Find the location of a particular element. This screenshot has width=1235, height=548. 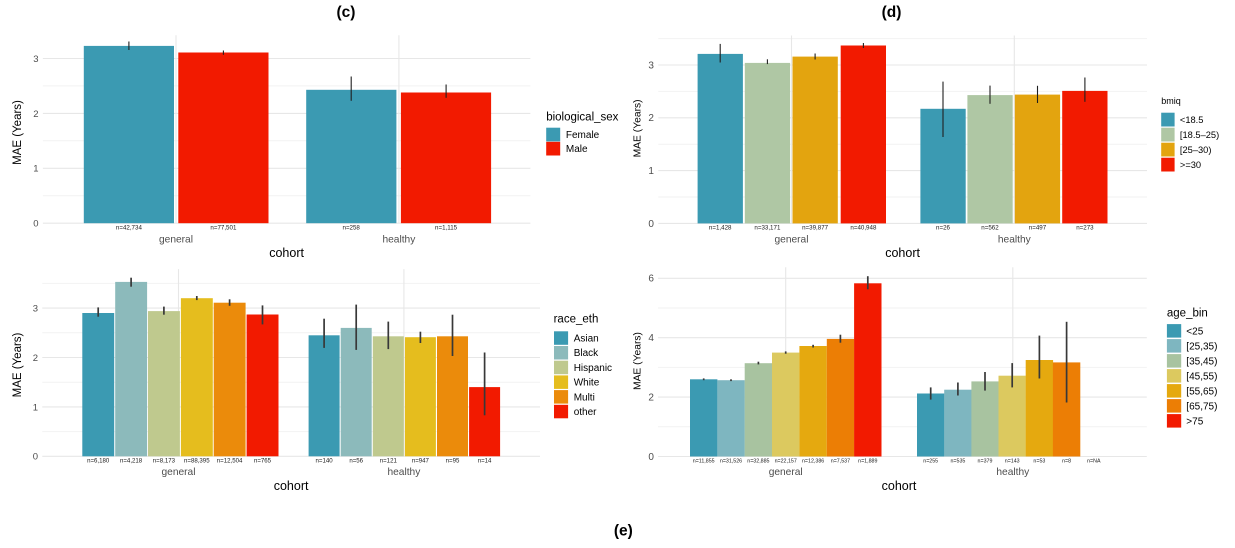

svg-text: n=497 is located at coordinates (1038, 228).